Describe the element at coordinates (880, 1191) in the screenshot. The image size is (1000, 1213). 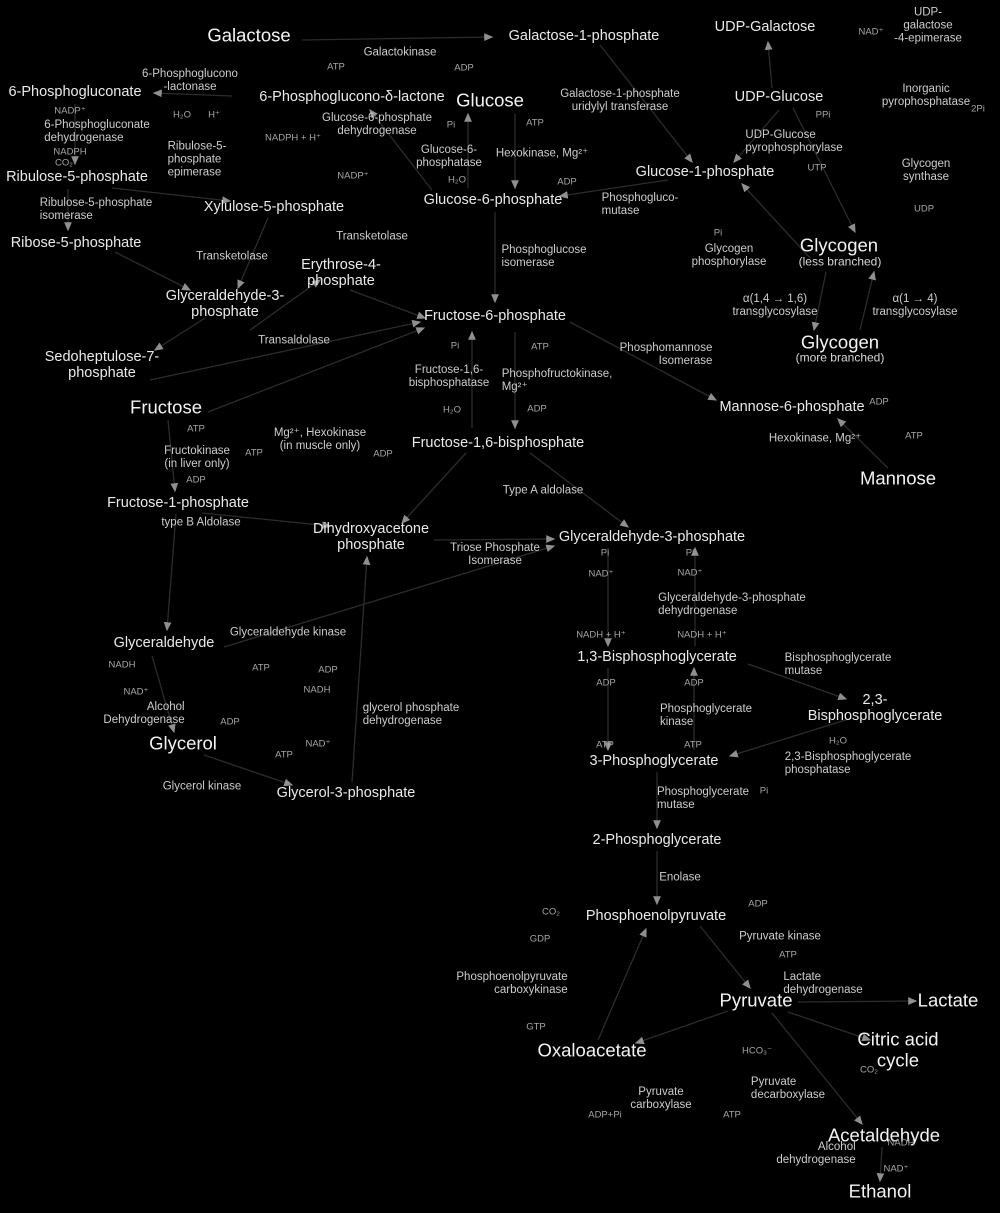
I see `ethanol: Ethanol` at that location.